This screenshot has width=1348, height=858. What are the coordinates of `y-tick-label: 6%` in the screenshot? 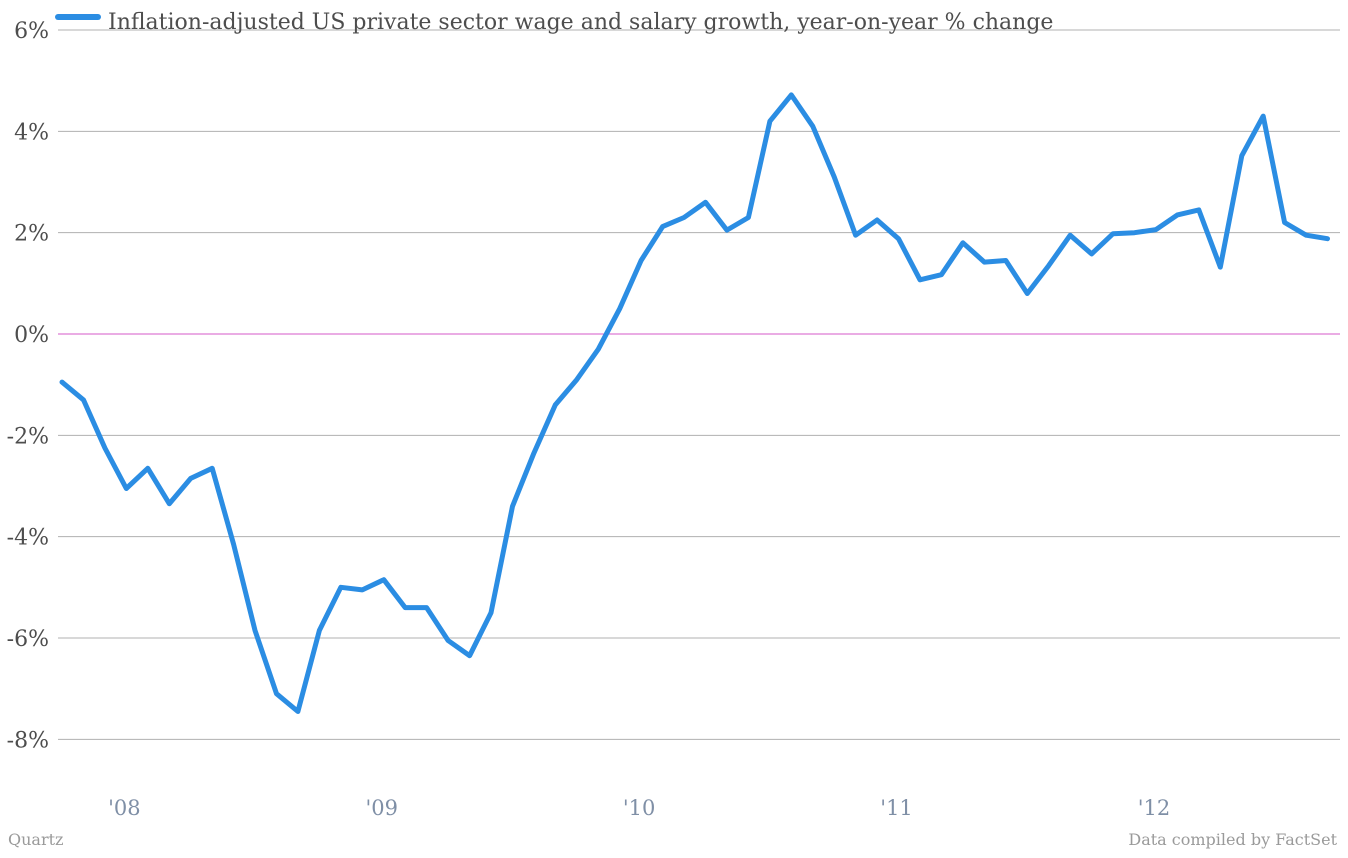 It's located at (31, 31).